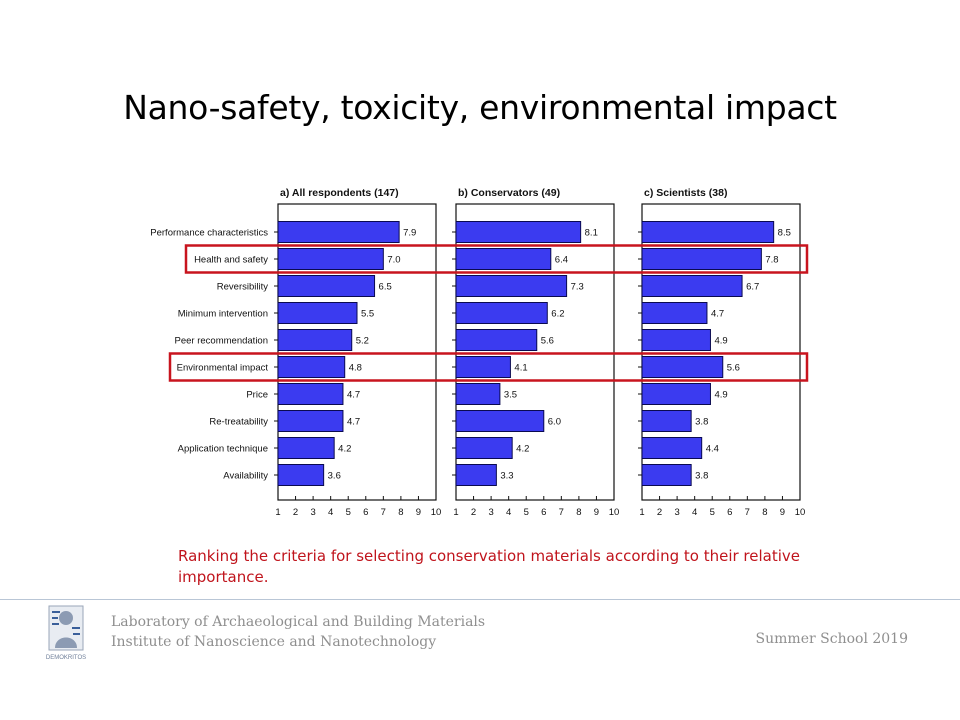 Image resolution: width=960 pixels, height=720 pixels. Describe the element at coordinates (223, 368) in the screenshot. I see `category-label: Environmental impact` at that location.